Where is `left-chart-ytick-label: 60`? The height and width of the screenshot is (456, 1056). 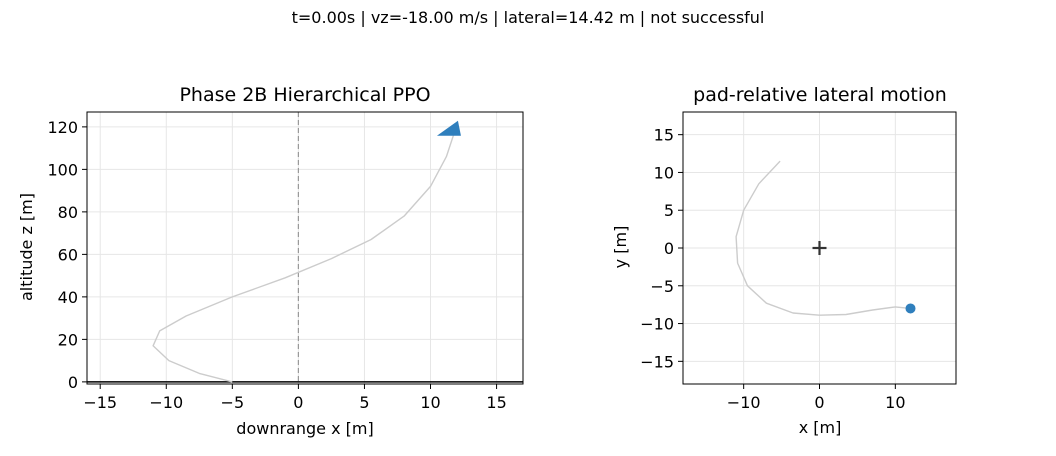 left-chart-ytick-label: 60 is located at coordinates (68, 254).